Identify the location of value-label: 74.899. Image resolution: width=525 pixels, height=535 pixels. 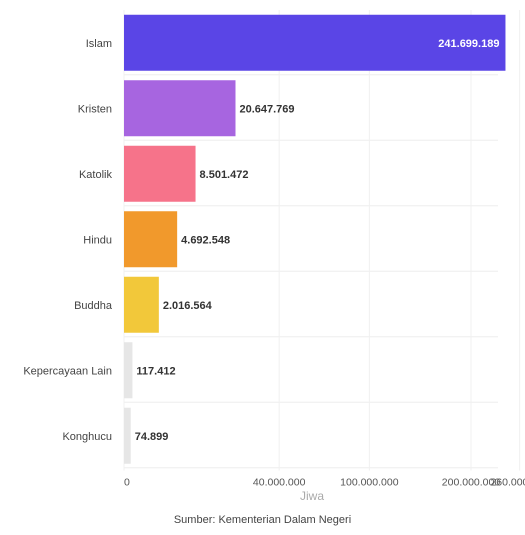
(152, 437).